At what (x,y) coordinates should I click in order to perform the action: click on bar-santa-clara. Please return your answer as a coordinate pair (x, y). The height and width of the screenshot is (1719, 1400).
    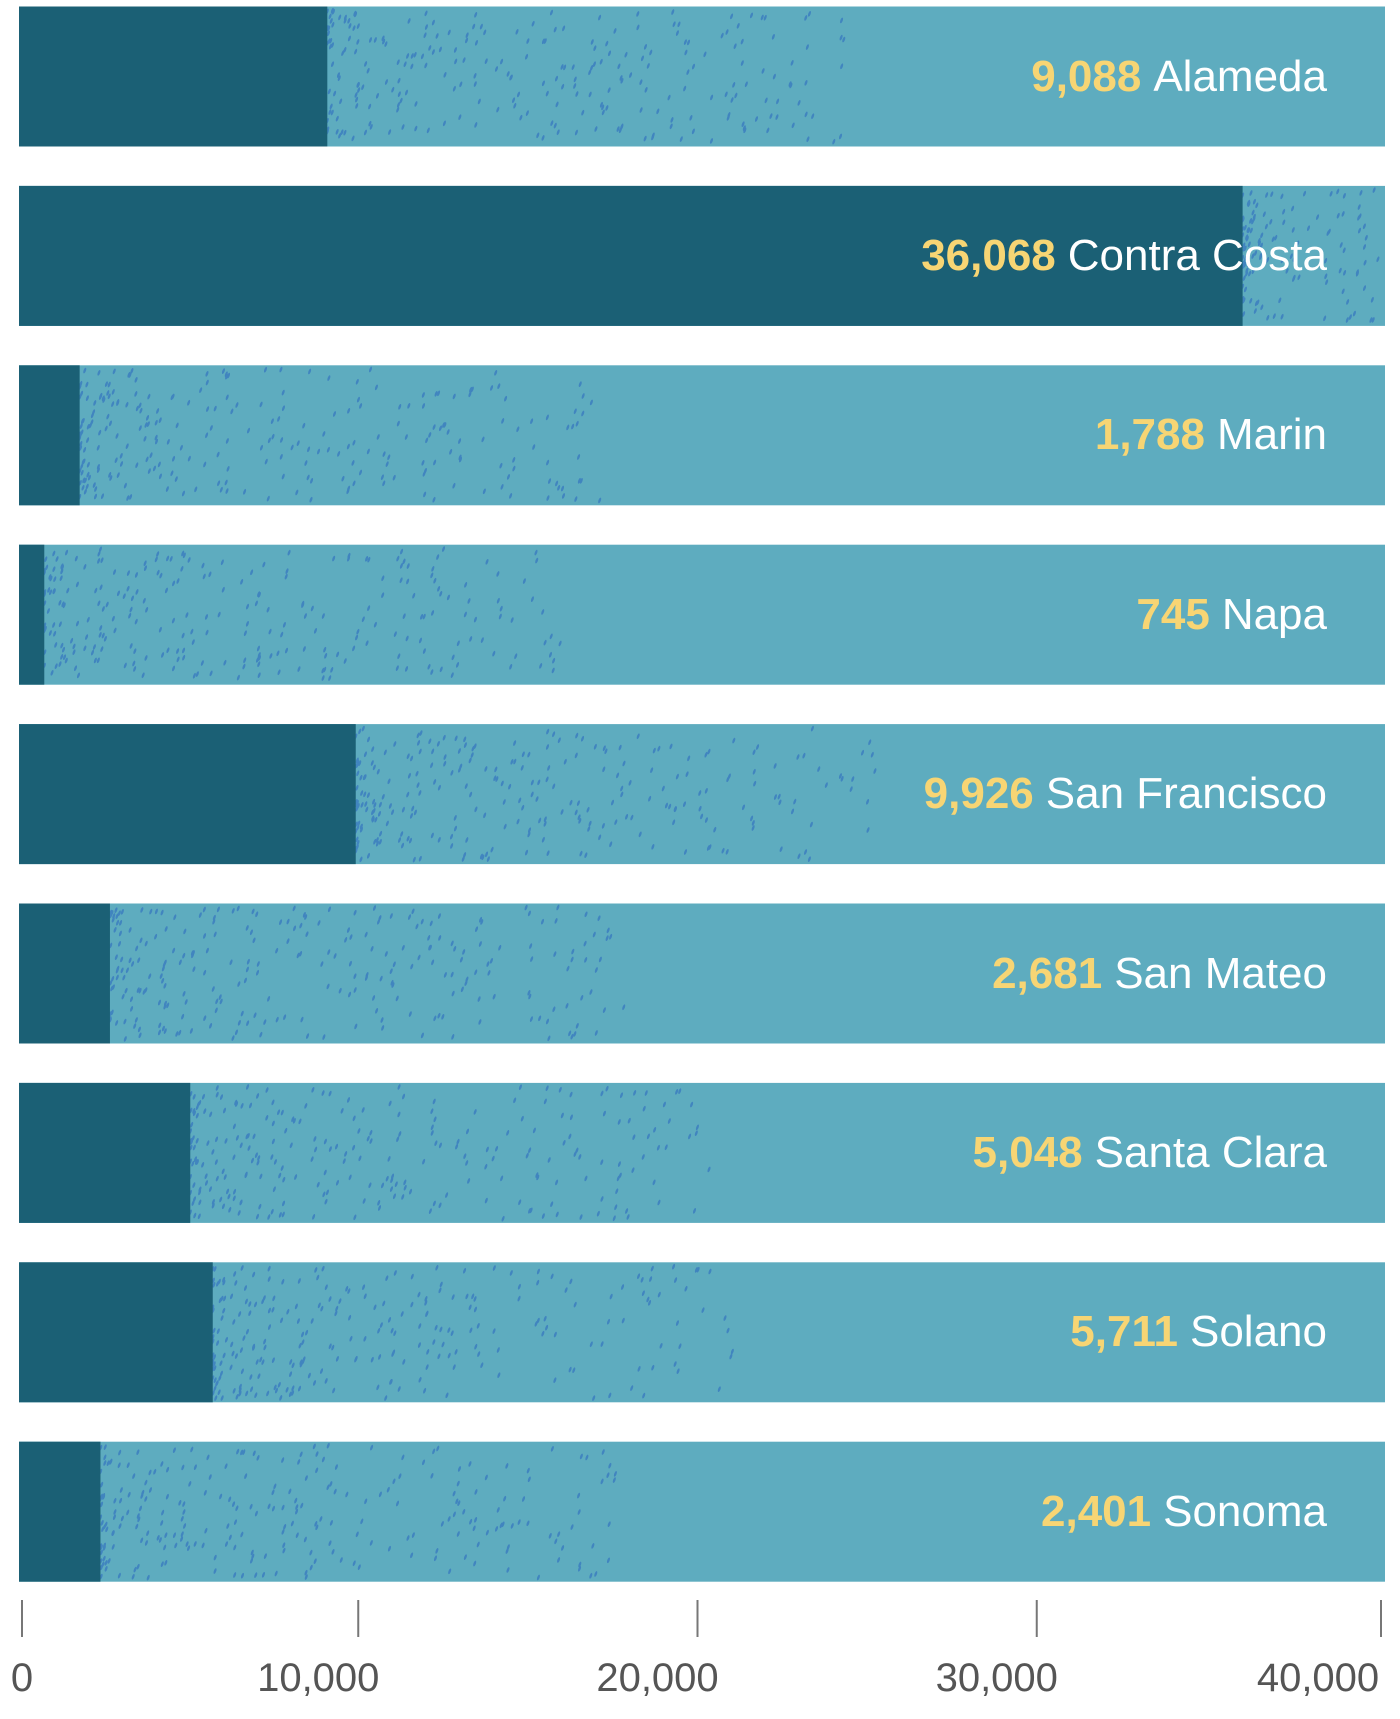
    Looking at the image, I should click on (105, 1152).